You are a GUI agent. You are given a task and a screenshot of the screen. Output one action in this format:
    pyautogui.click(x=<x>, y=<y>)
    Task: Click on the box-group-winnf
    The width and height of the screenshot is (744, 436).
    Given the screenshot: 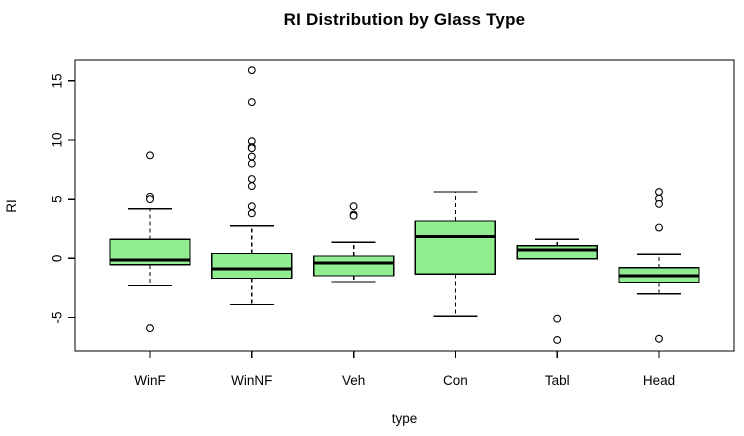 What is the action you would take?
    pyautogui.click(x=252, y=186)
    